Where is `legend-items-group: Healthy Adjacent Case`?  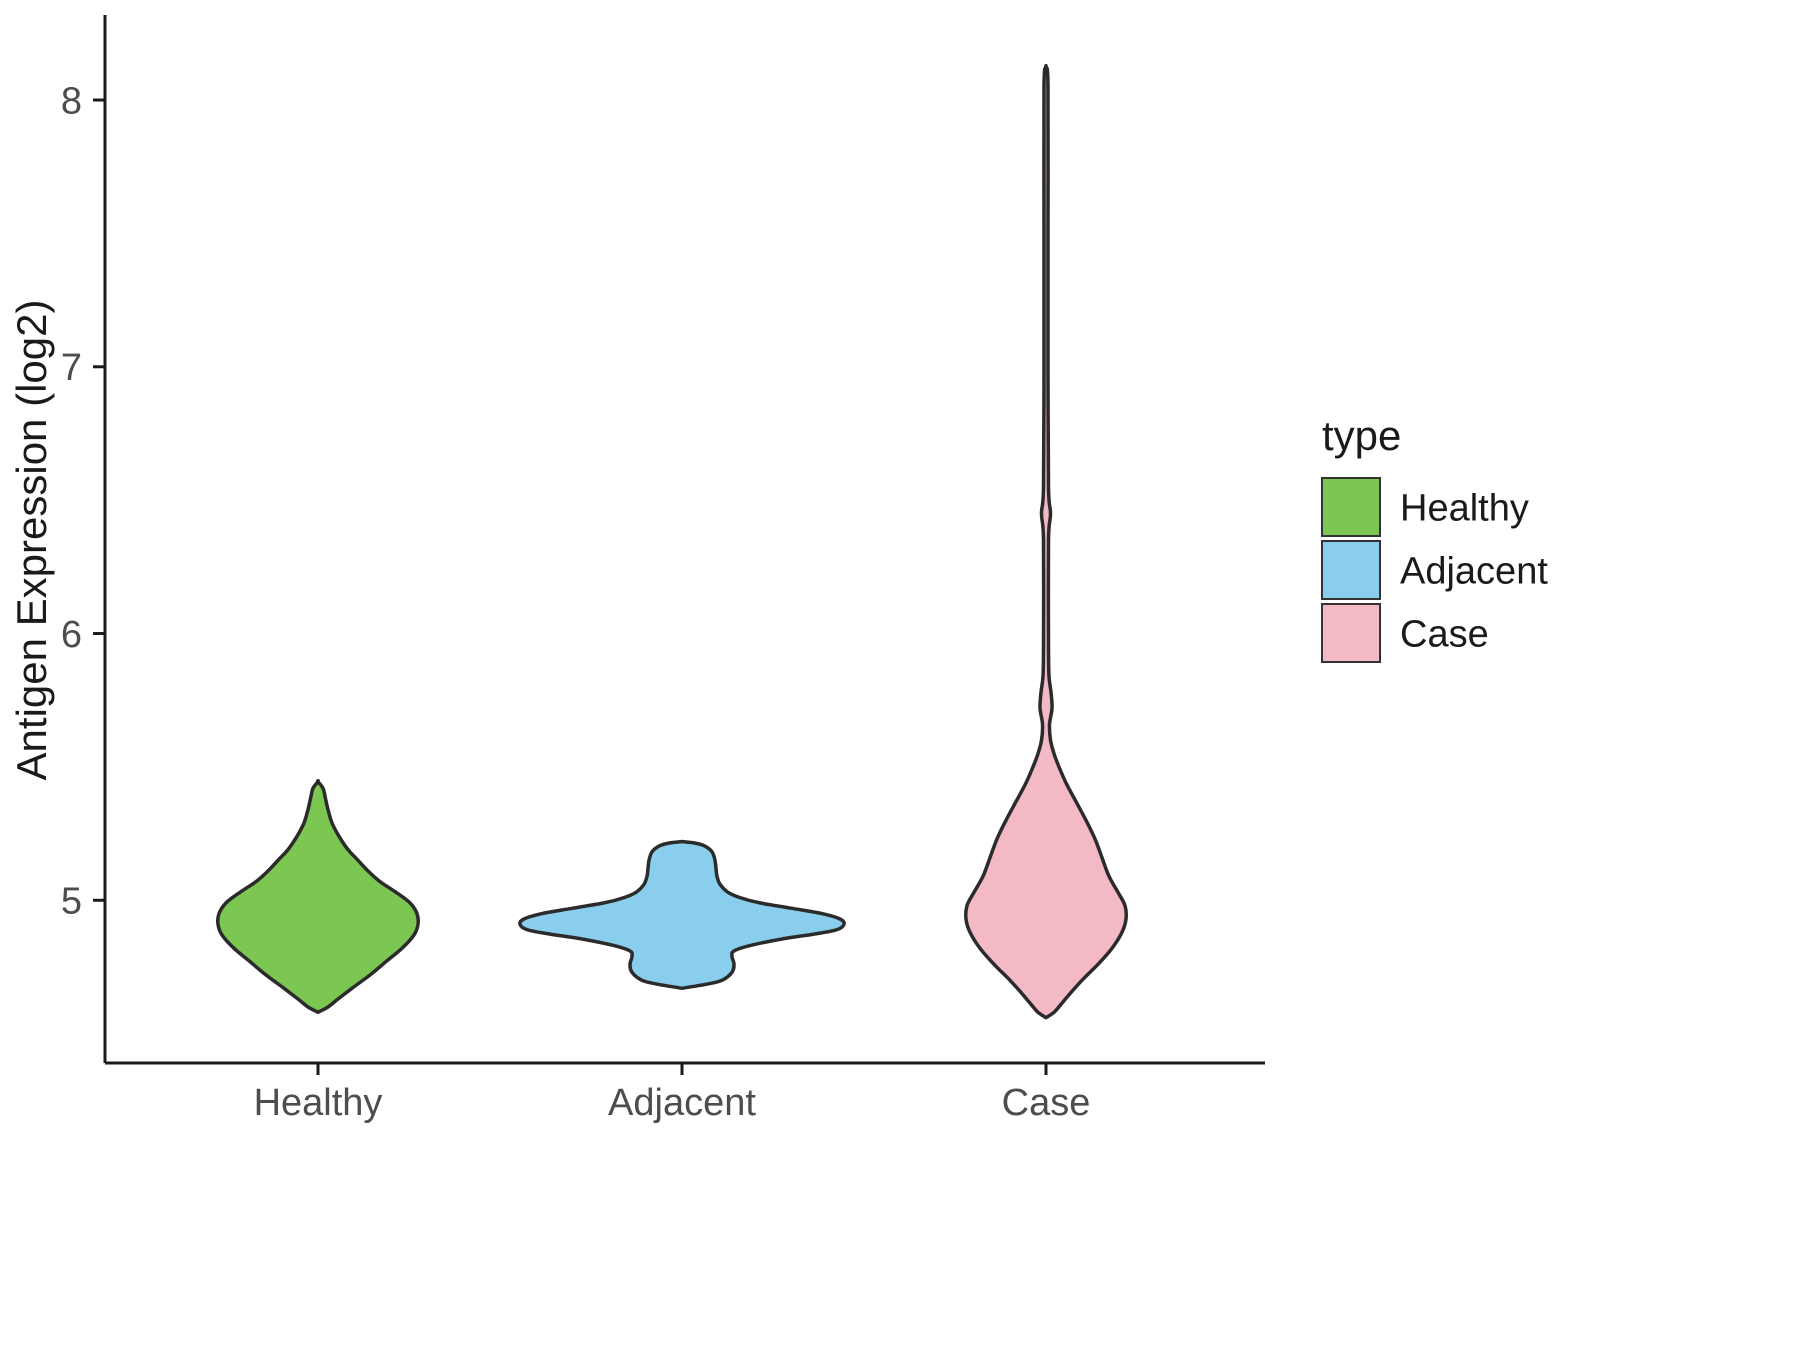 legend-items-group: Healthy Adjacent Case is located at coordinates (1434, 570).